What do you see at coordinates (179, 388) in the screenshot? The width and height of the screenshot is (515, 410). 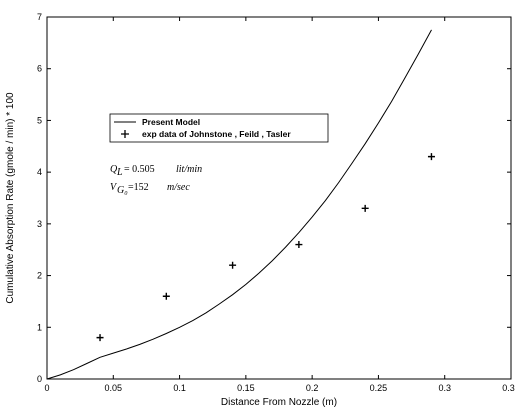 I see `x-tick-label: 0.1` at bounding box center [179, 388].